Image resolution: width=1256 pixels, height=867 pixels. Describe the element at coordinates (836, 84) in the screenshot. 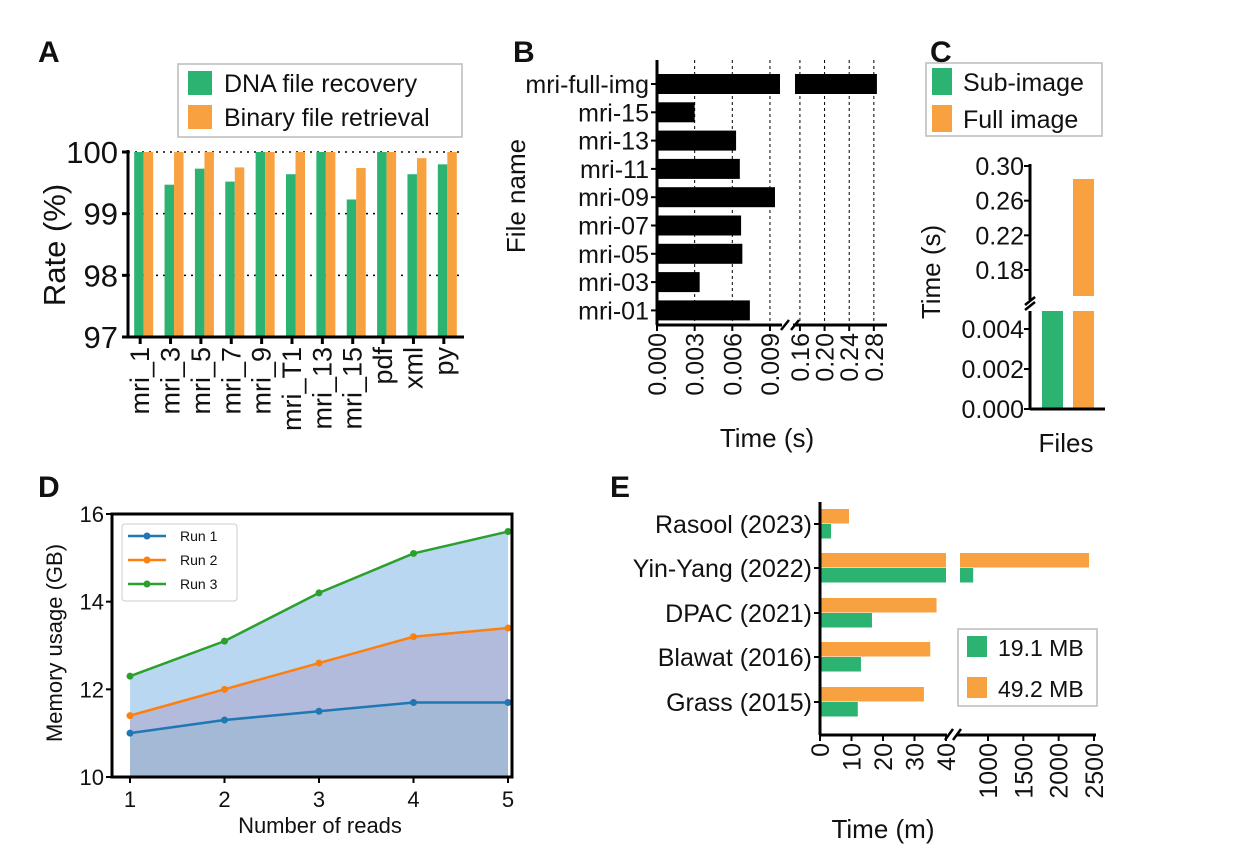

I see `bar-right-segment` at that location.